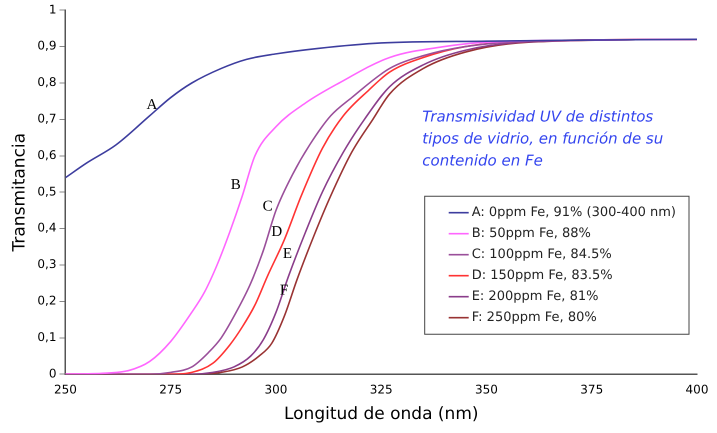 The image size is (717, 433). I want to click on x-tick-label: 350, so click(486, 389).